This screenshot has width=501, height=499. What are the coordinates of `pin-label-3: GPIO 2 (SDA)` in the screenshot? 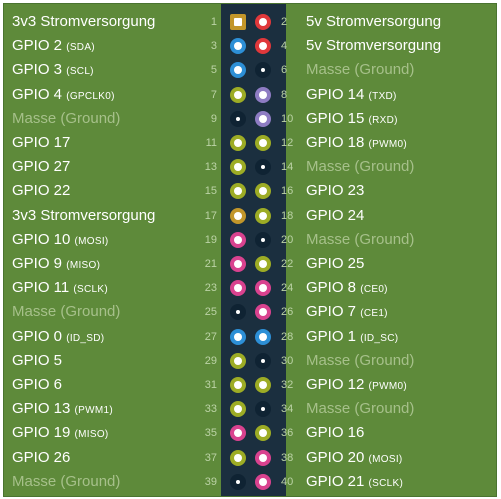 It's located at (53, 47).